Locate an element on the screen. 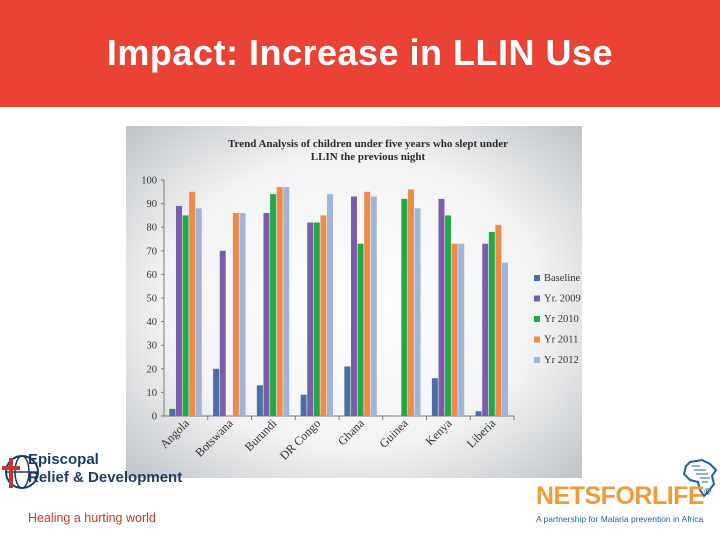 The height and width of the screenshot is (540, 720). bar-yr-2011-dr-congo is located at coordinates (323, 315).